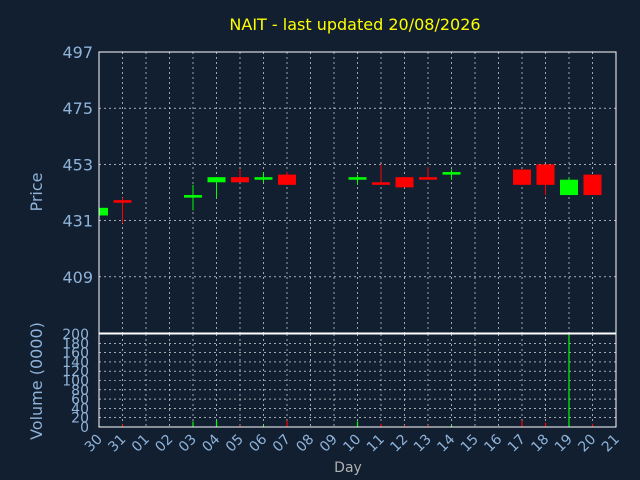 This screenshot has height=480, width=640. Describe the element at coordinates (517, 444) in the screenshot. I see `day-tick-label: 17` at that location.